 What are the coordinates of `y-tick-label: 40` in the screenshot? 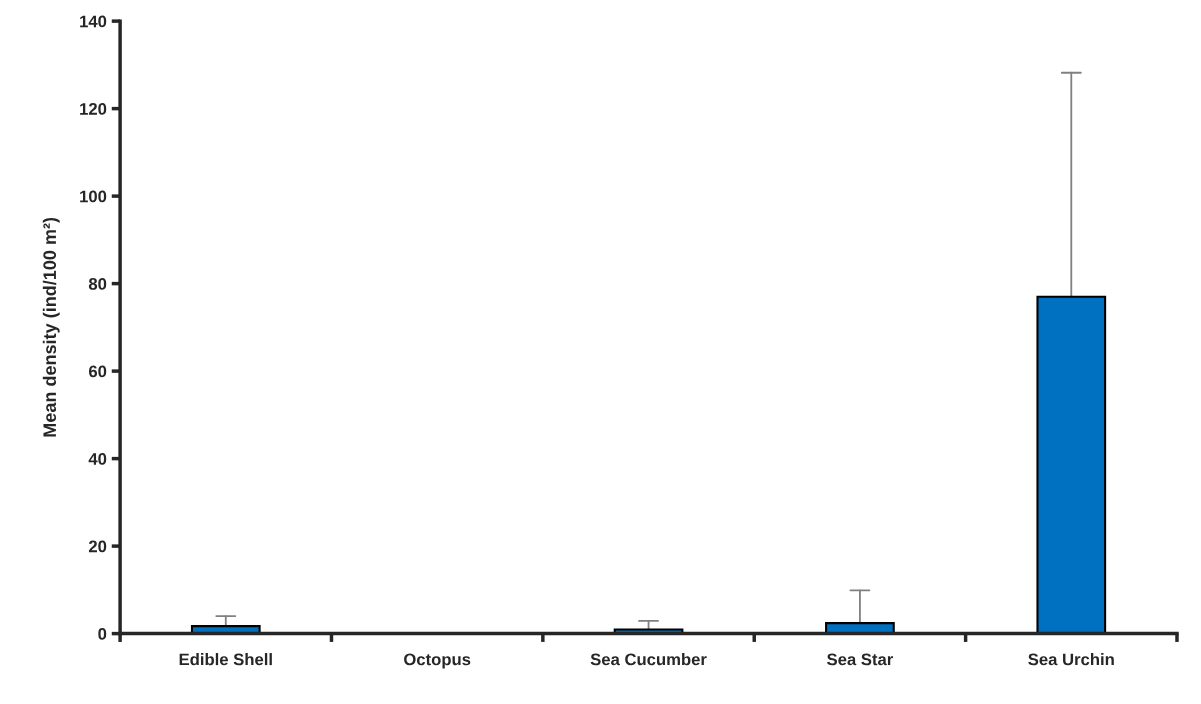 It's located at (97, 459).